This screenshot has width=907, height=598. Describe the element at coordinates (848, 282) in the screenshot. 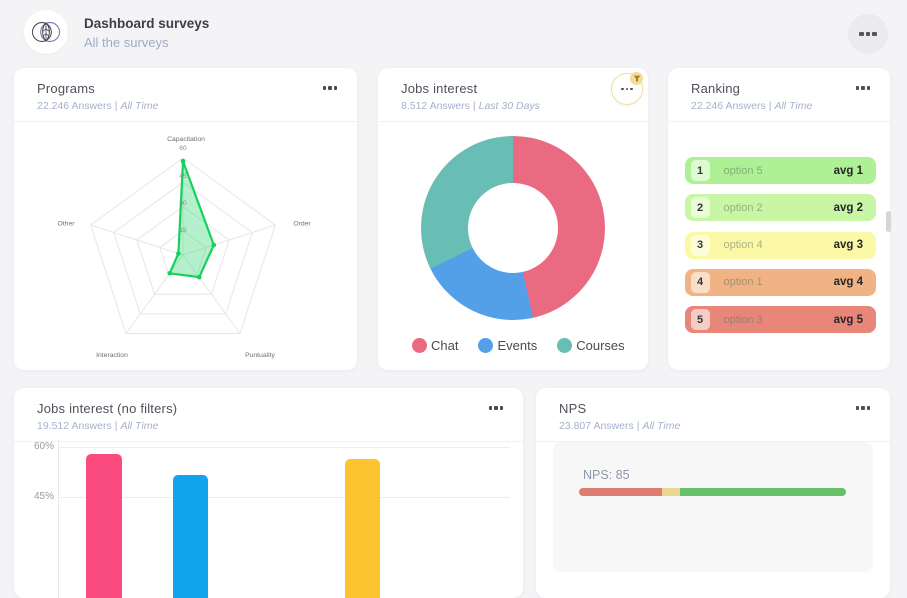

I see `rank-avg-value: avg 4` at that location.